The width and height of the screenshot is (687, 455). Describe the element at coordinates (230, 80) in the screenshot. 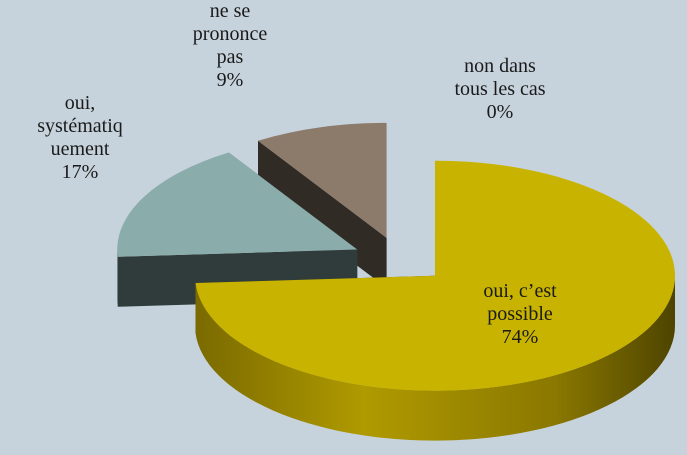

I see `label-value: 9%` at that location.